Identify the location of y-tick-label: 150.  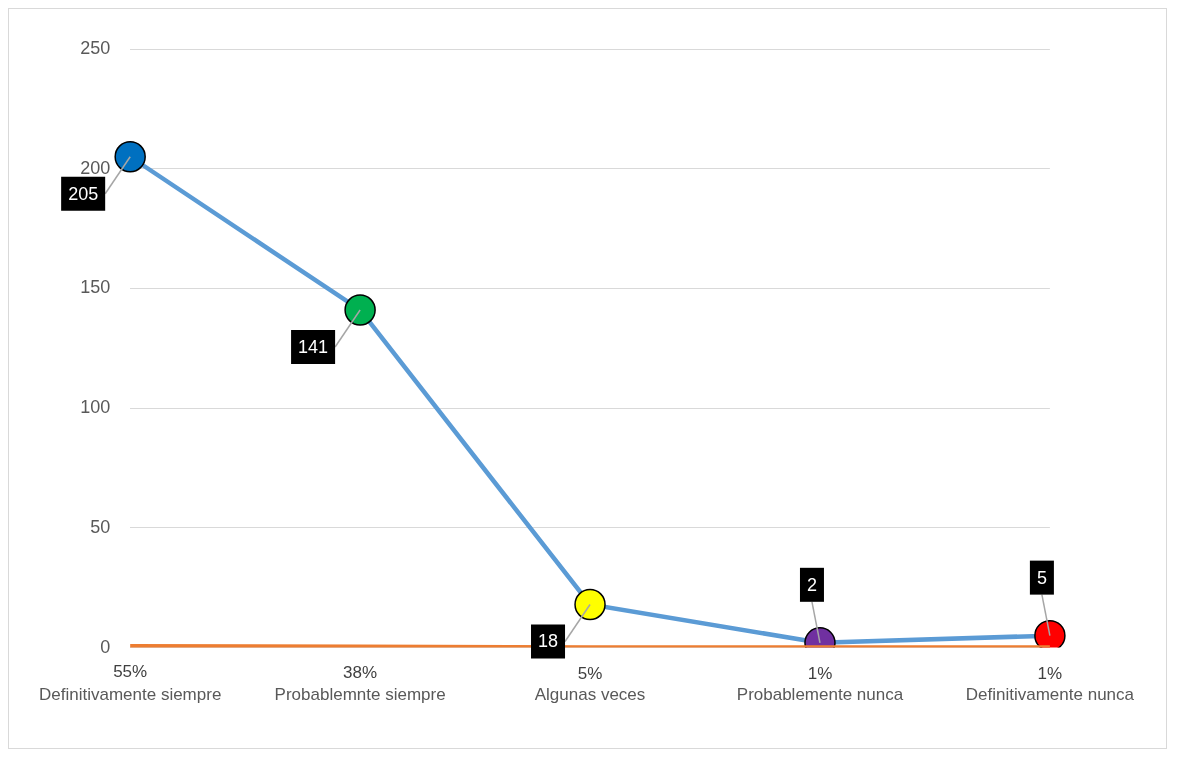
(95, 287).